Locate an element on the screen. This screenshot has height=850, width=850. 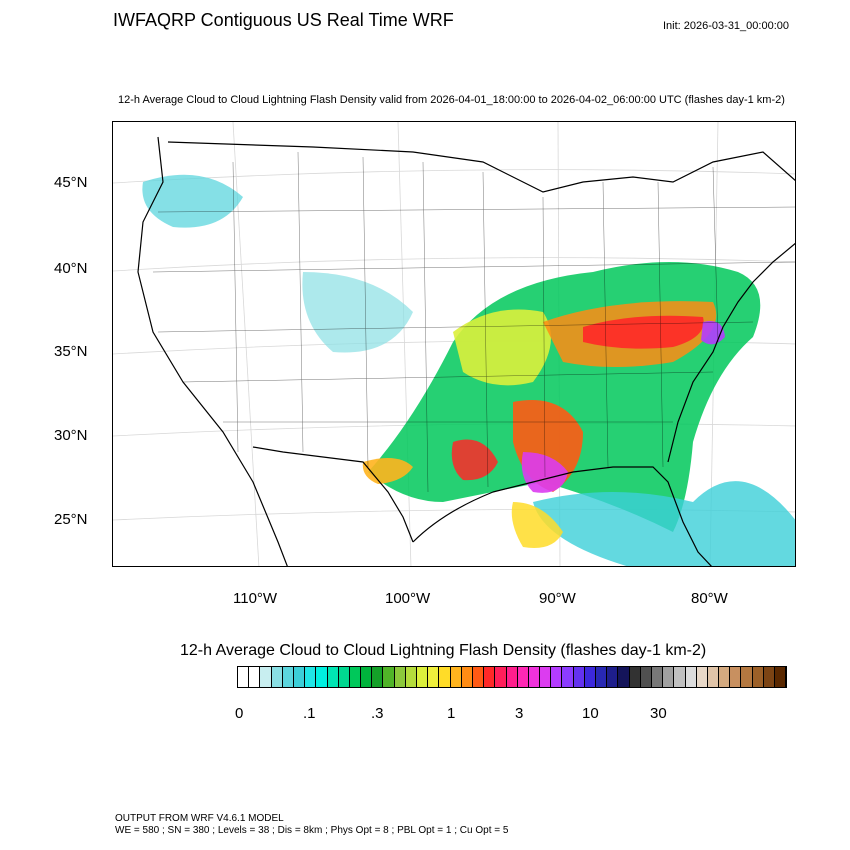
colorbar-tick-1: 1 is located at coordinates (451, 713).